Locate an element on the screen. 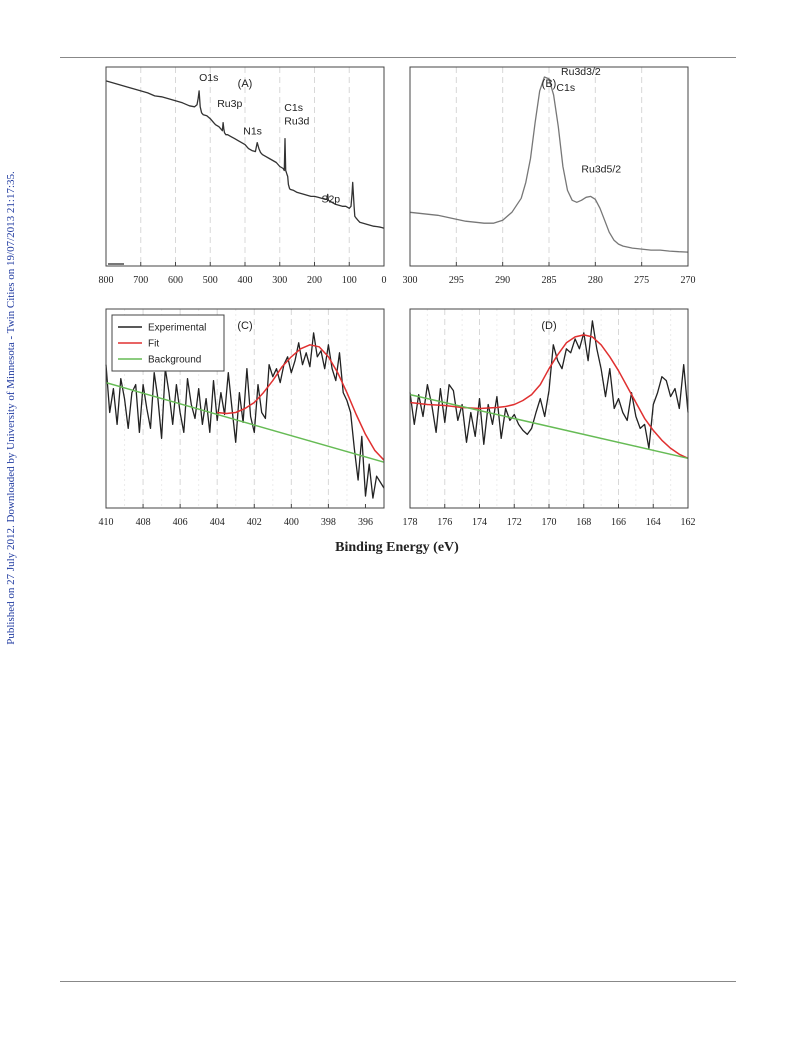 Image resolution: width=793 pixels, height=1039 pixels. panel-3-legend-entry-experimental: Experimental is located at coordinates (177, 328).